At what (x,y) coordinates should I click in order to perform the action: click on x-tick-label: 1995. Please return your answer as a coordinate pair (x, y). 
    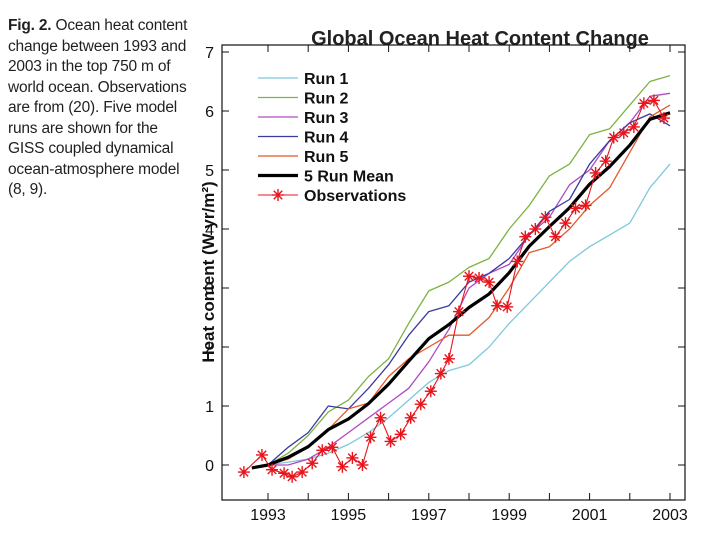
    Looking at the image, I should click on (349, 515).